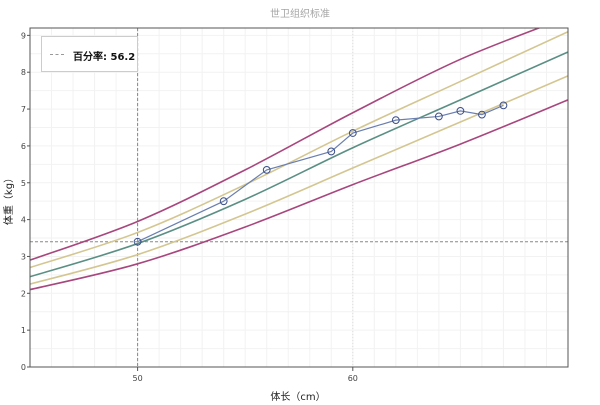  Describe the element at coordinates (138, 378) in the screenshot. I see `x-tick-label: 50` at that location.